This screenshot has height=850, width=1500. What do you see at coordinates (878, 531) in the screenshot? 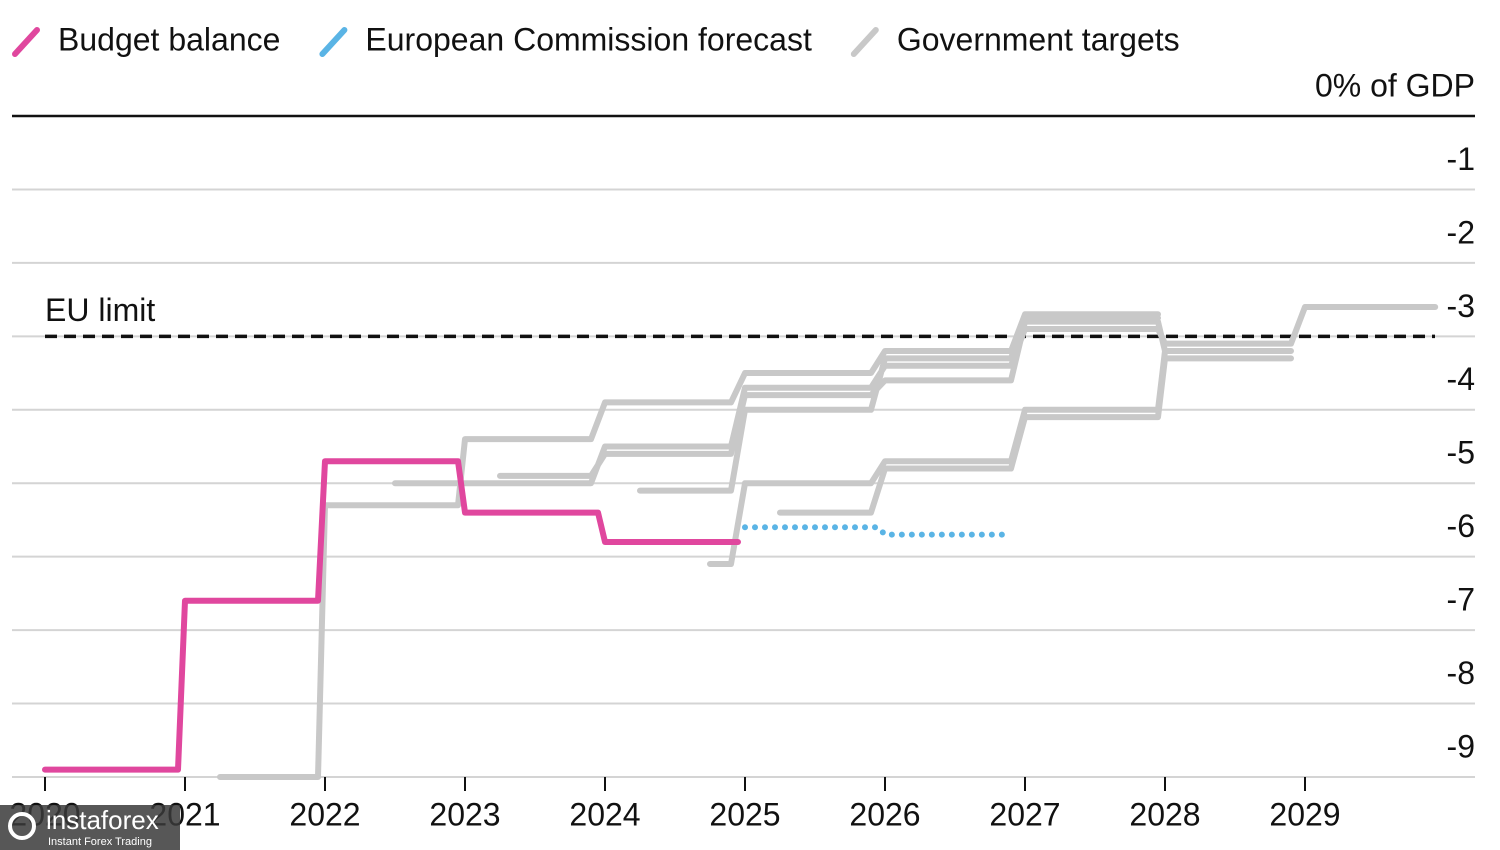
I see `series-line` at bounding box center [878, 531].